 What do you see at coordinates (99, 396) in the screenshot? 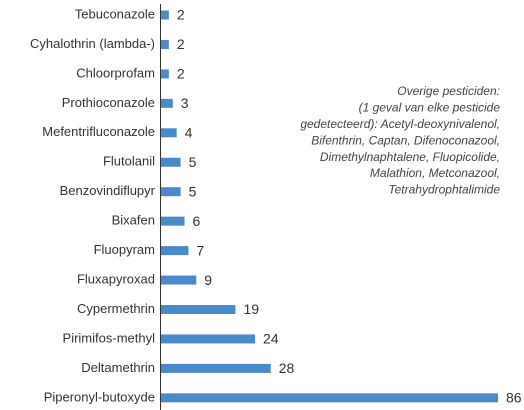
I see `category-label: Piperonyl-butoxyde` at bounding box center [99, 396].